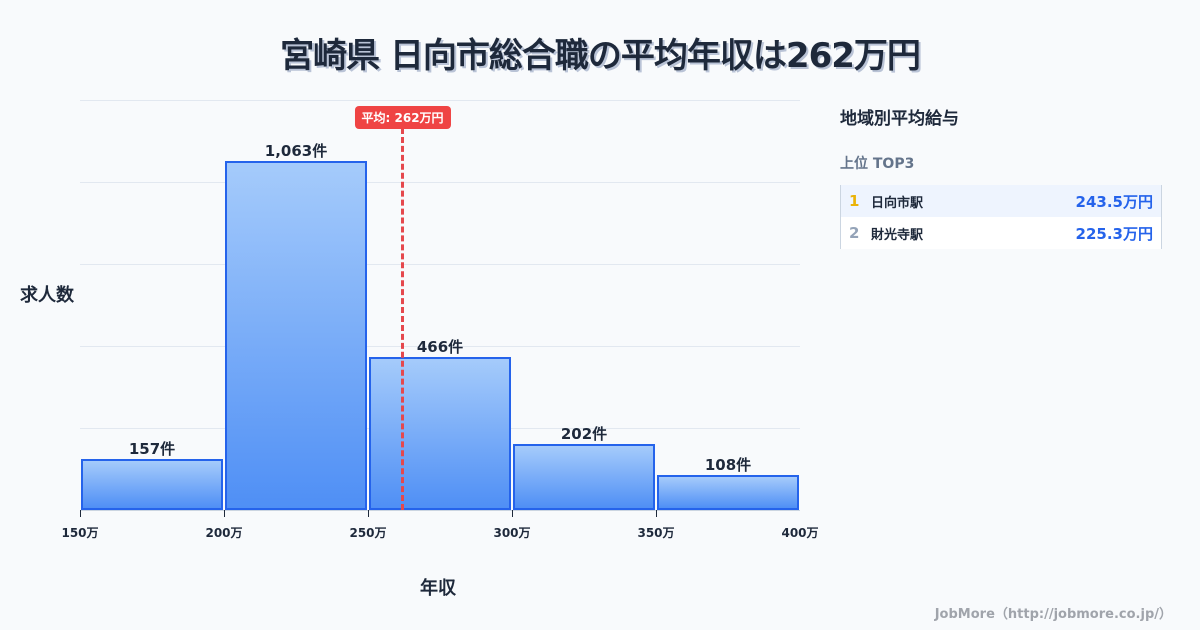 The width and height of the screenshot is (1200, 630). Describe the element at coordinates (1001, 233) in the screenshot. I see `ranking-row: 2 財光寺駅 225.3万円` at that location.